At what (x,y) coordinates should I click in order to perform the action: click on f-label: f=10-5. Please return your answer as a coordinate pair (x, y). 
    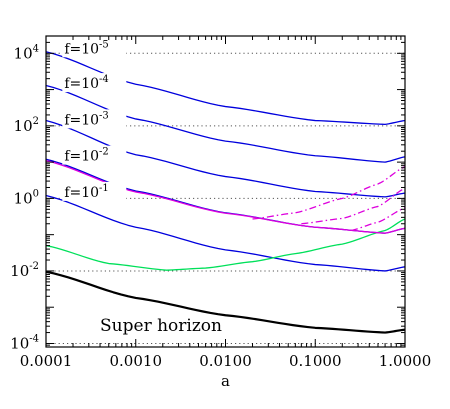
    Looking at the image, I should click on (86, 48).